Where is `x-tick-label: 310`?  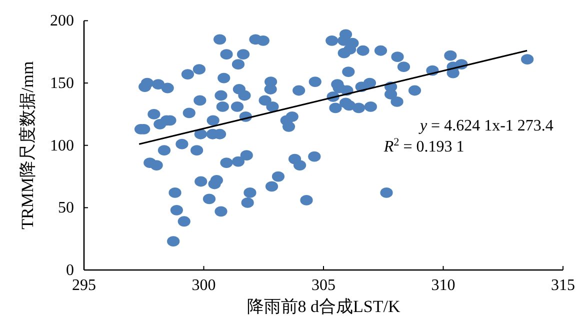 x-tick-label: 310 is located at coordinates (443, 285).